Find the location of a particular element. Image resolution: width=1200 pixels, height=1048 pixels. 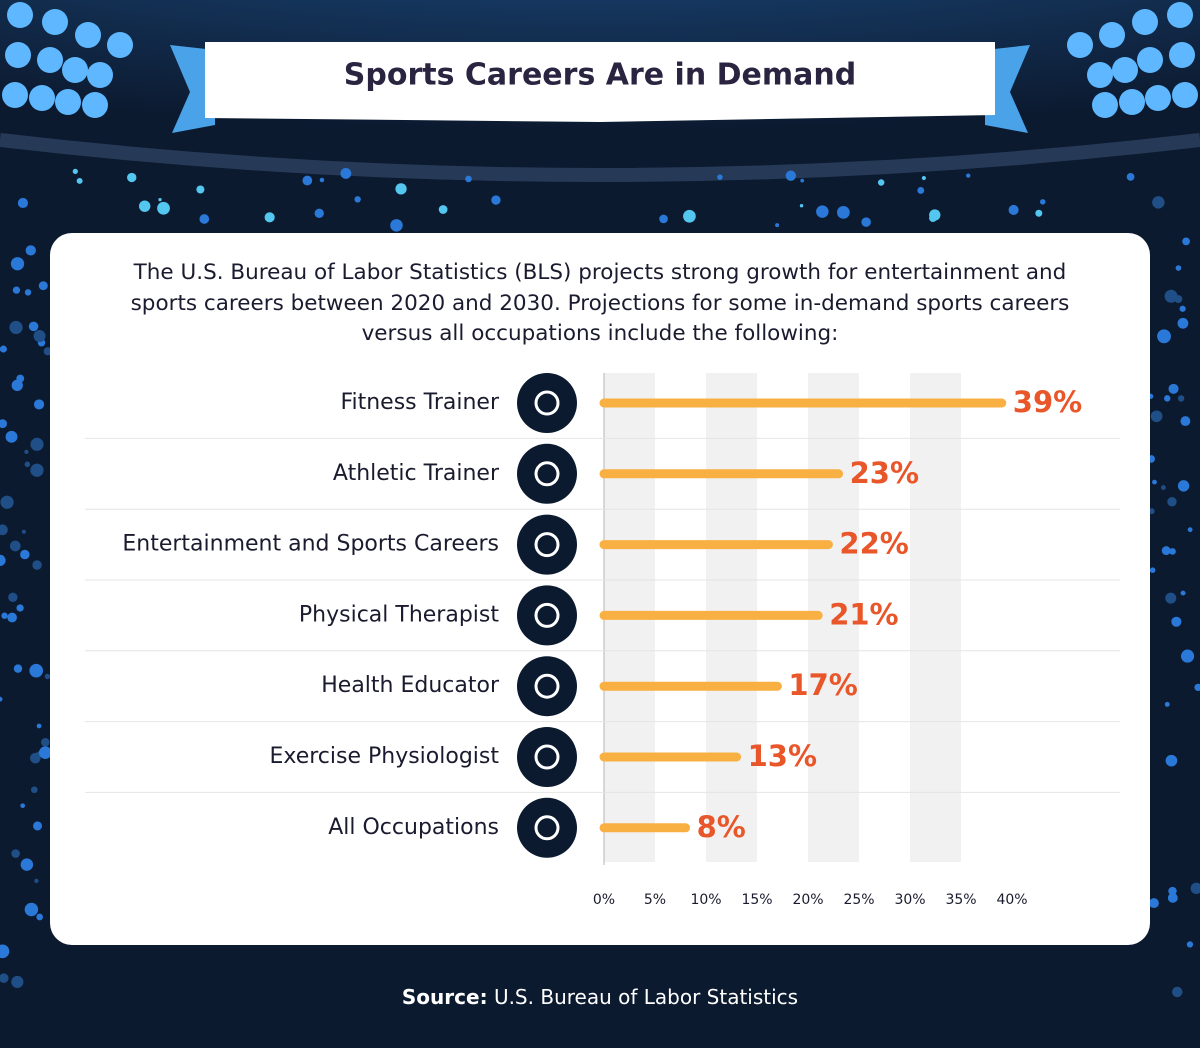

source: Source: U.S. Bureau of Labor Statistics is located at coordinates (600, 997).